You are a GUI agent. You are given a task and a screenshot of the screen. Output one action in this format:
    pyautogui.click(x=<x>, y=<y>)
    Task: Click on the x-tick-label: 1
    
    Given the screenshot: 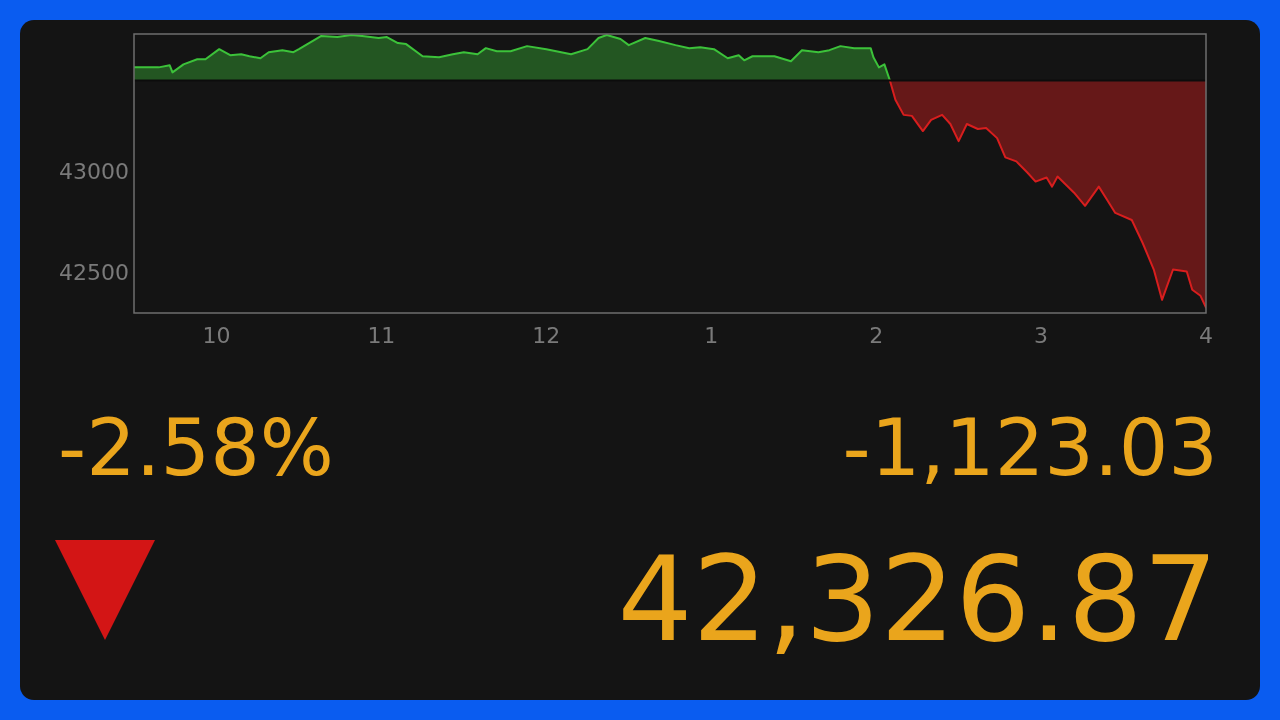 What is the action you would take?
    pyautogui.click(x=711, y=335)
    